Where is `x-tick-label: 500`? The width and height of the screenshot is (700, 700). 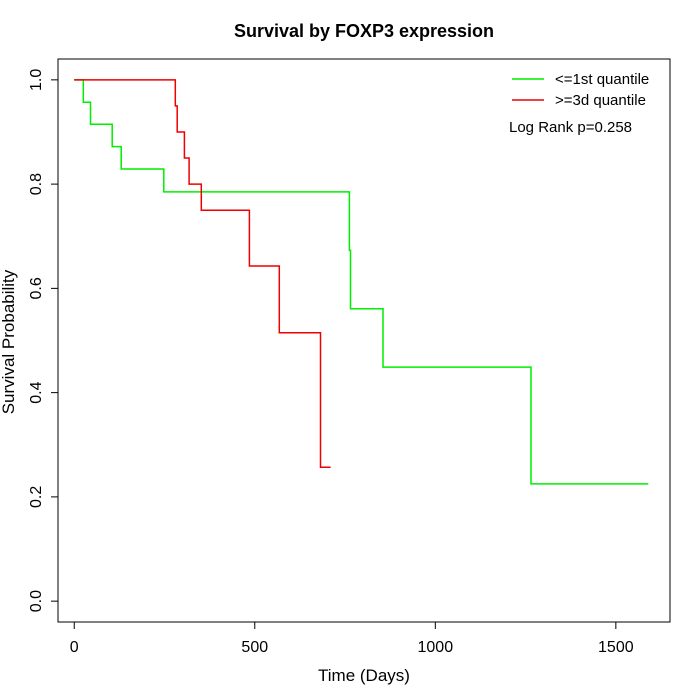 x-tick-label: 500 is located at coordinates (254, 647).